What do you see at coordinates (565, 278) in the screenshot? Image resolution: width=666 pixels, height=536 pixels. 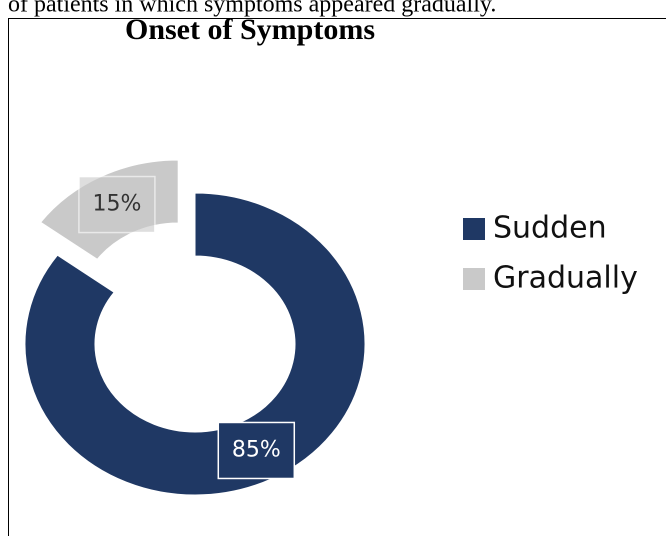 I see `legend-label: Gradually` at bounding box center [565, 278].